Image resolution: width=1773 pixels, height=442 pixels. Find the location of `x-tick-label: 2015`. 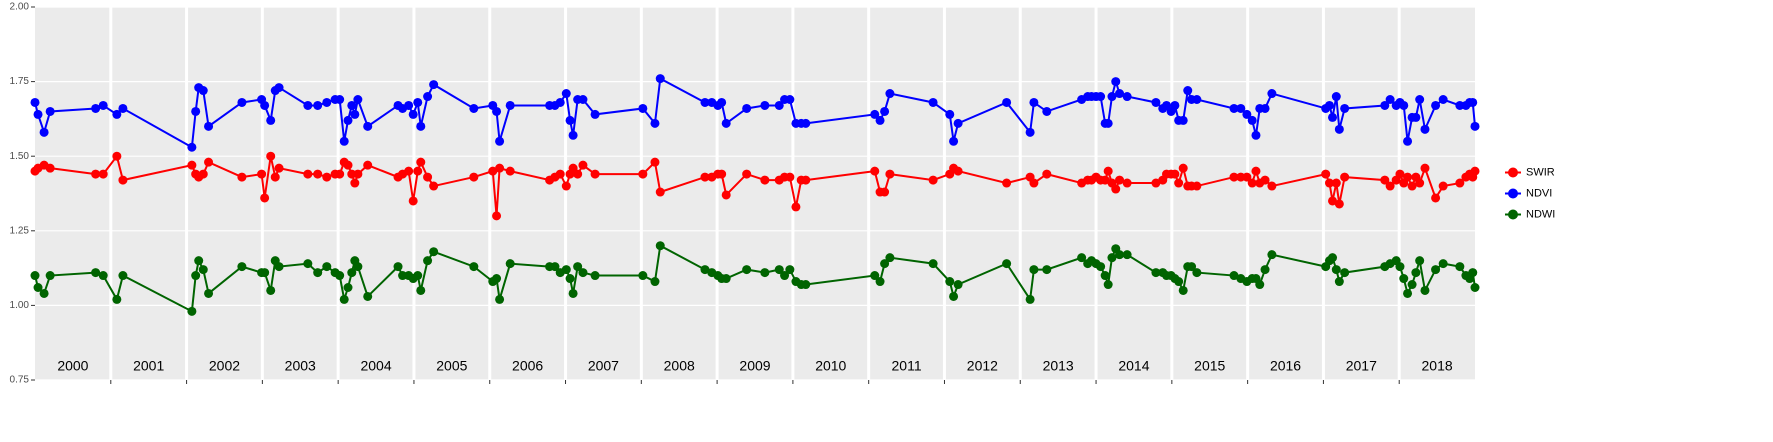

x-tick-label: 2015 is located at coordinates (1209, 366).